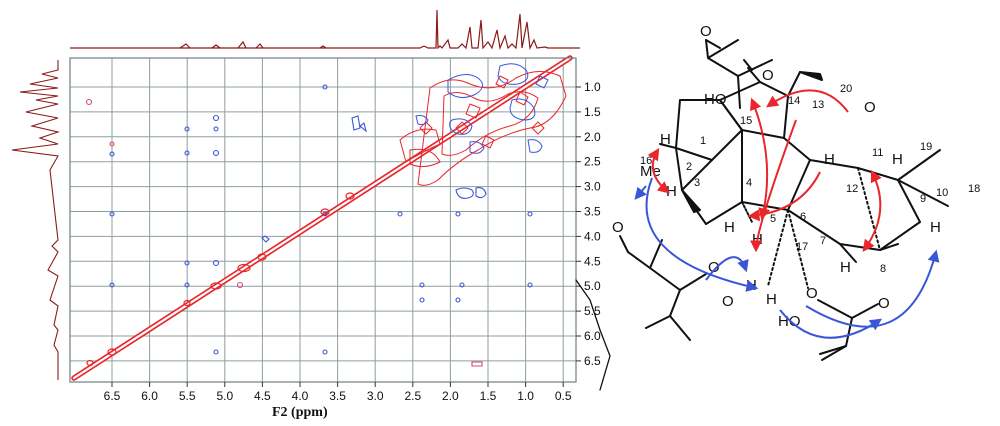 Image resolution: width=1000 pixels, height=426 pixels. What do you see at coordinates (715, 99) in the screenshot?
I see `atom-ho: HO` at bounding box center [715, 99].